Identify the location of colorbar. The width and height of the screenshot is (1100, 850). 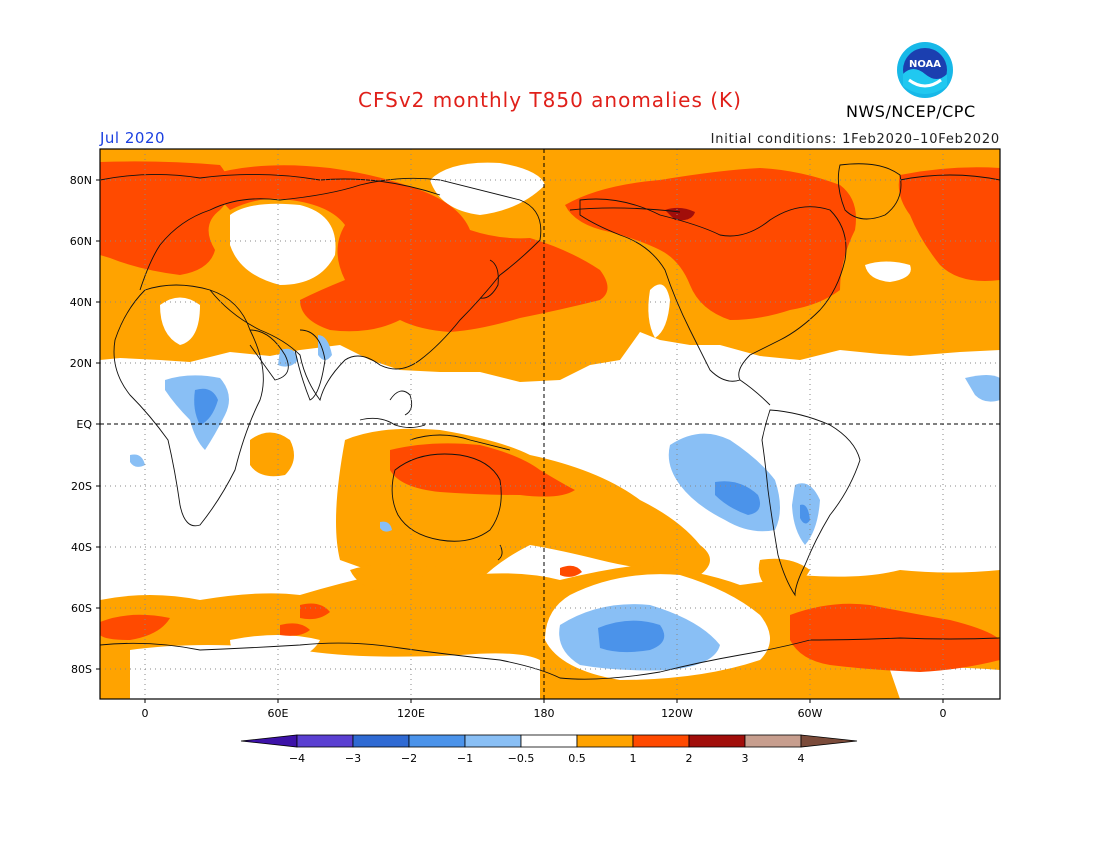
(549, 741).